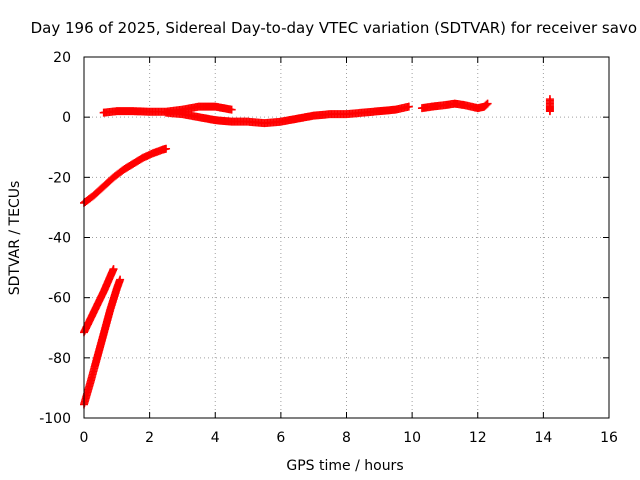 This screenshot has width=640, height=480. Describe the element at coordinates (344, 466) in the screenshot. I see `x-axis-label: GPS time / hours` at that location.